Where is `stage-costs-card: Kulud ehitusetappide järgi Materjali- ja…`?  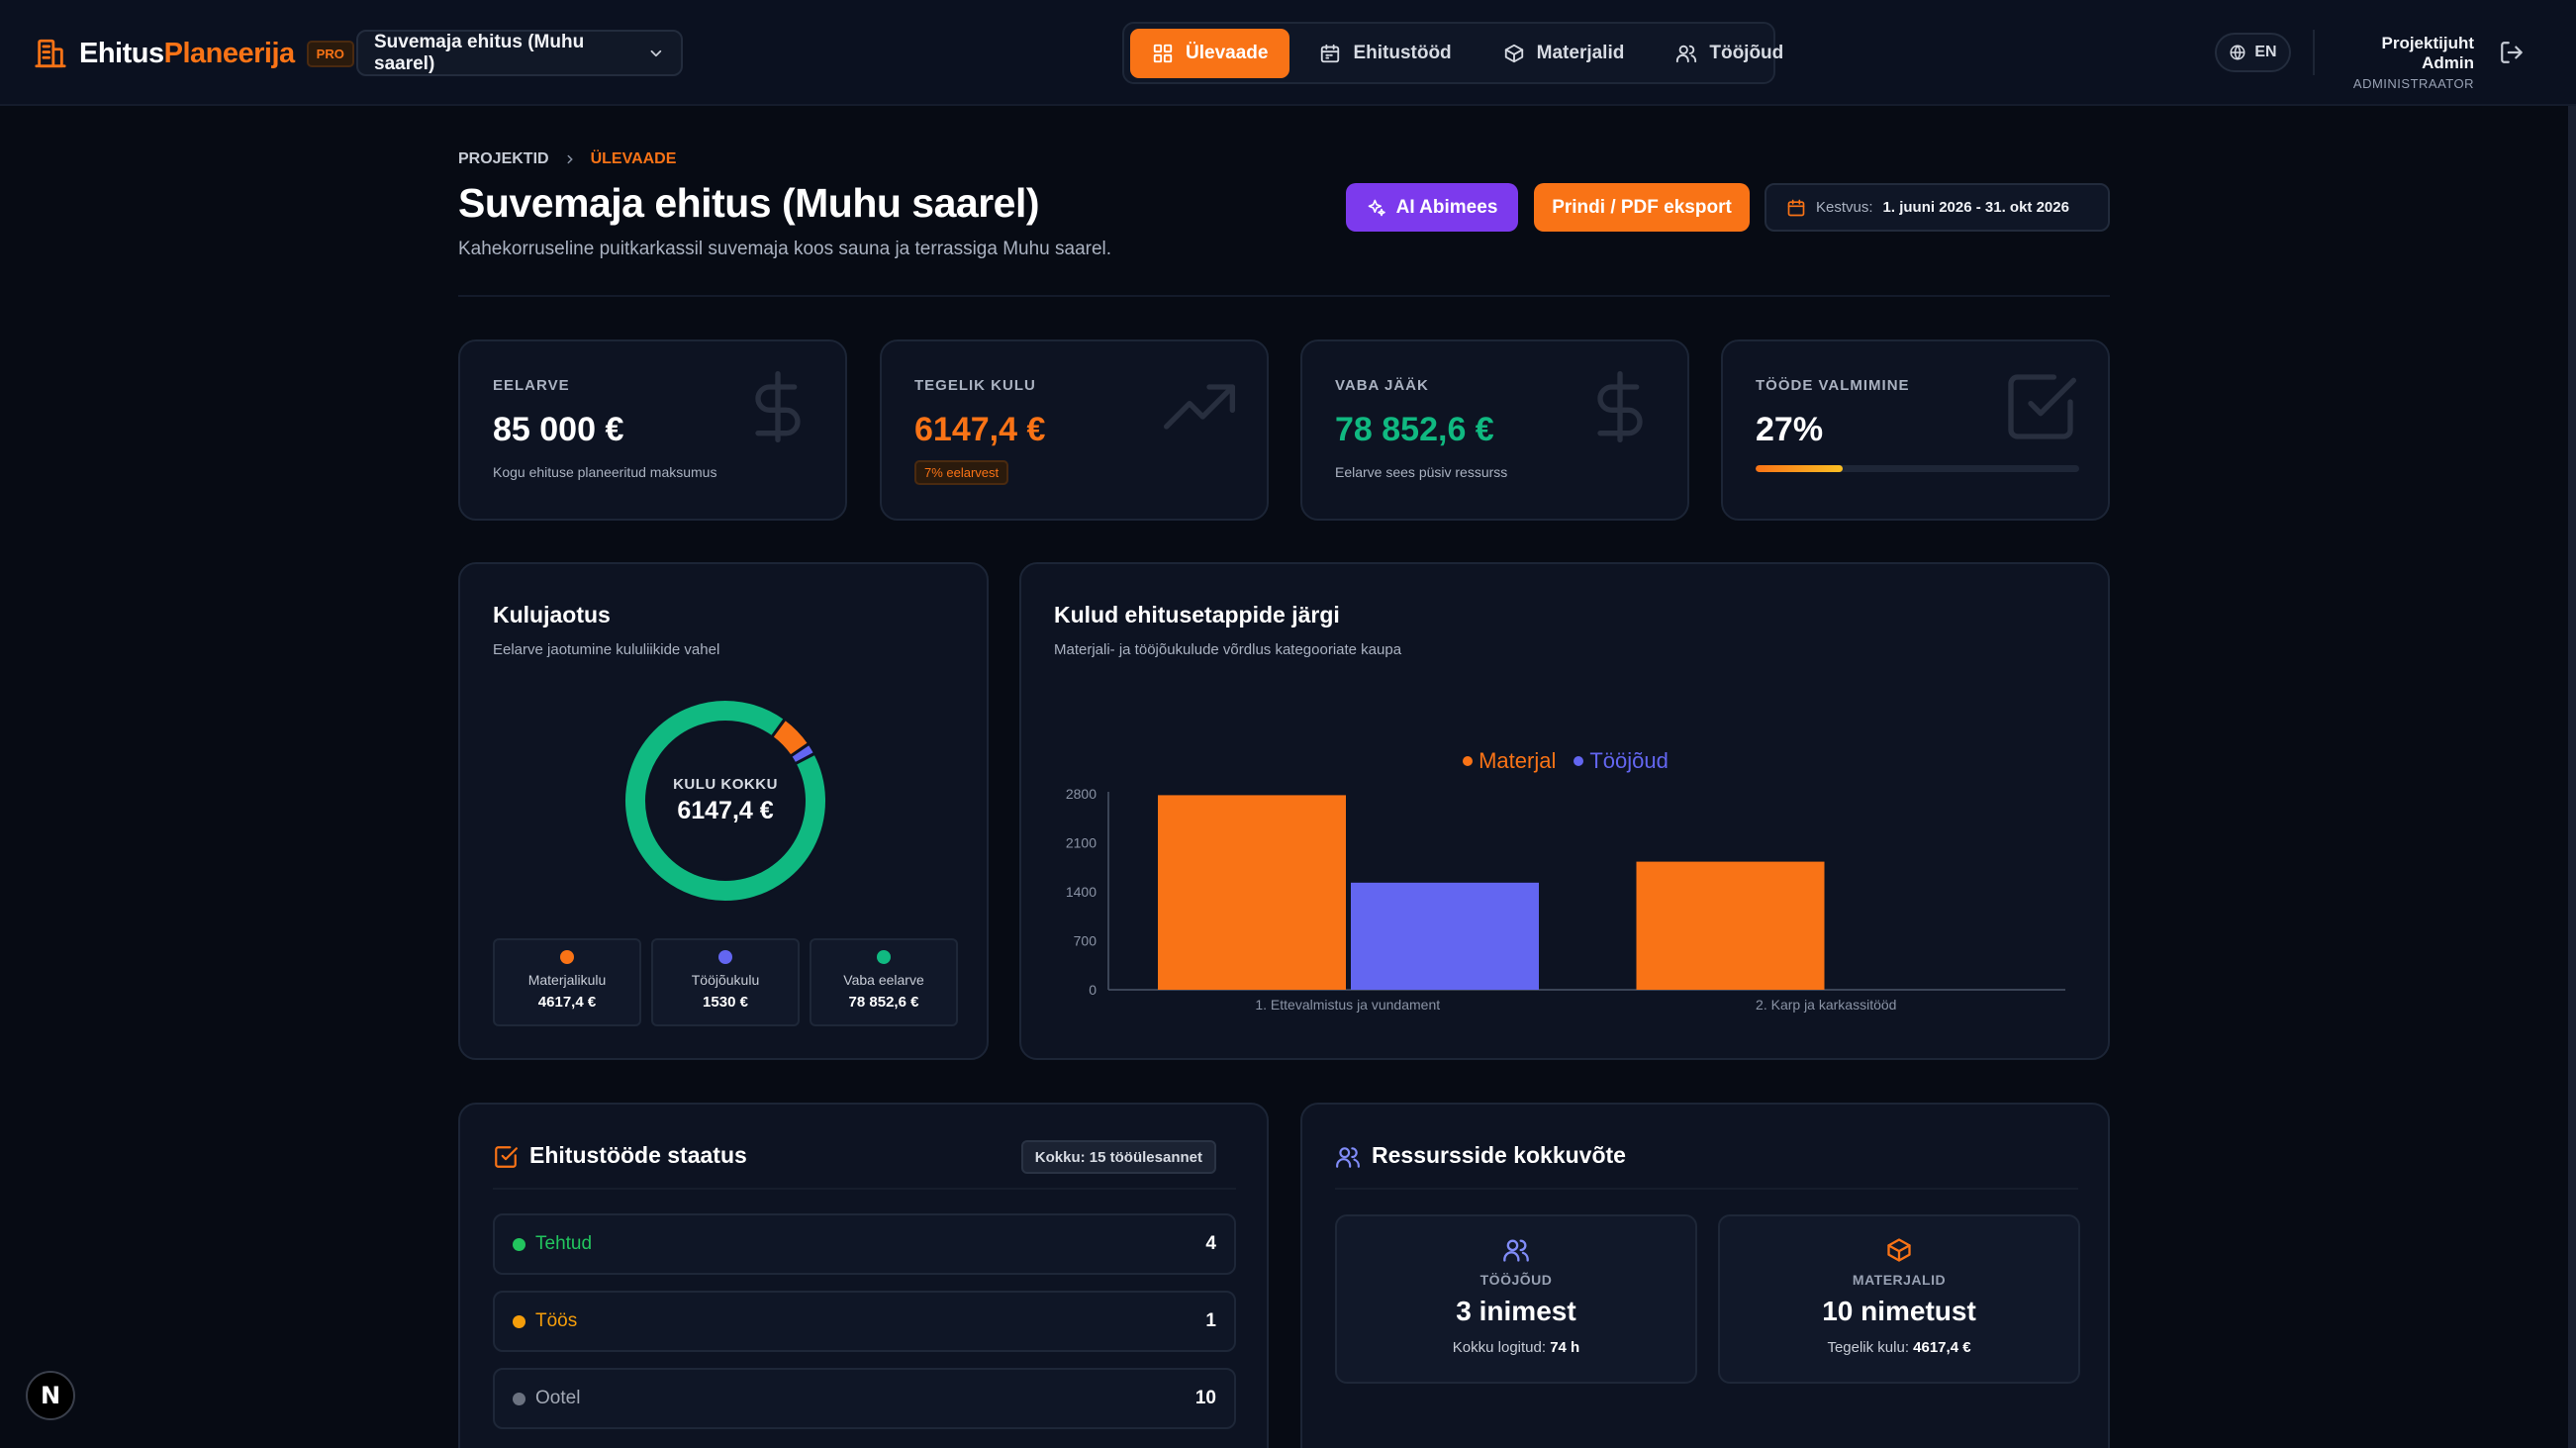 stage-costs-card: Kulud ehitusetappide järgi Materjali- ja… is located at coordinates (1564, 811).